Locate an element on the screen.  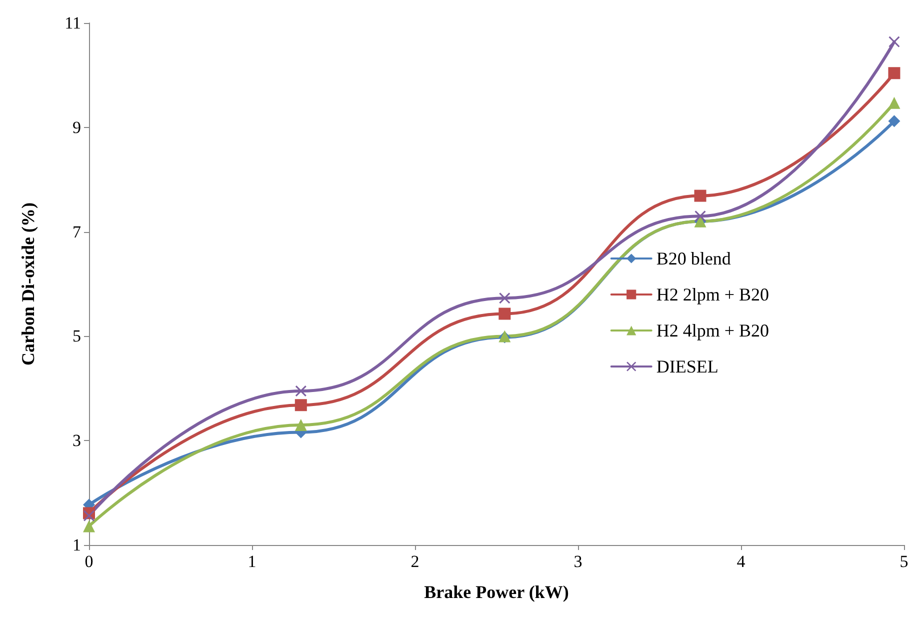
legend-label: H2 4lpm + B20 is located at coordinates (713, 330).